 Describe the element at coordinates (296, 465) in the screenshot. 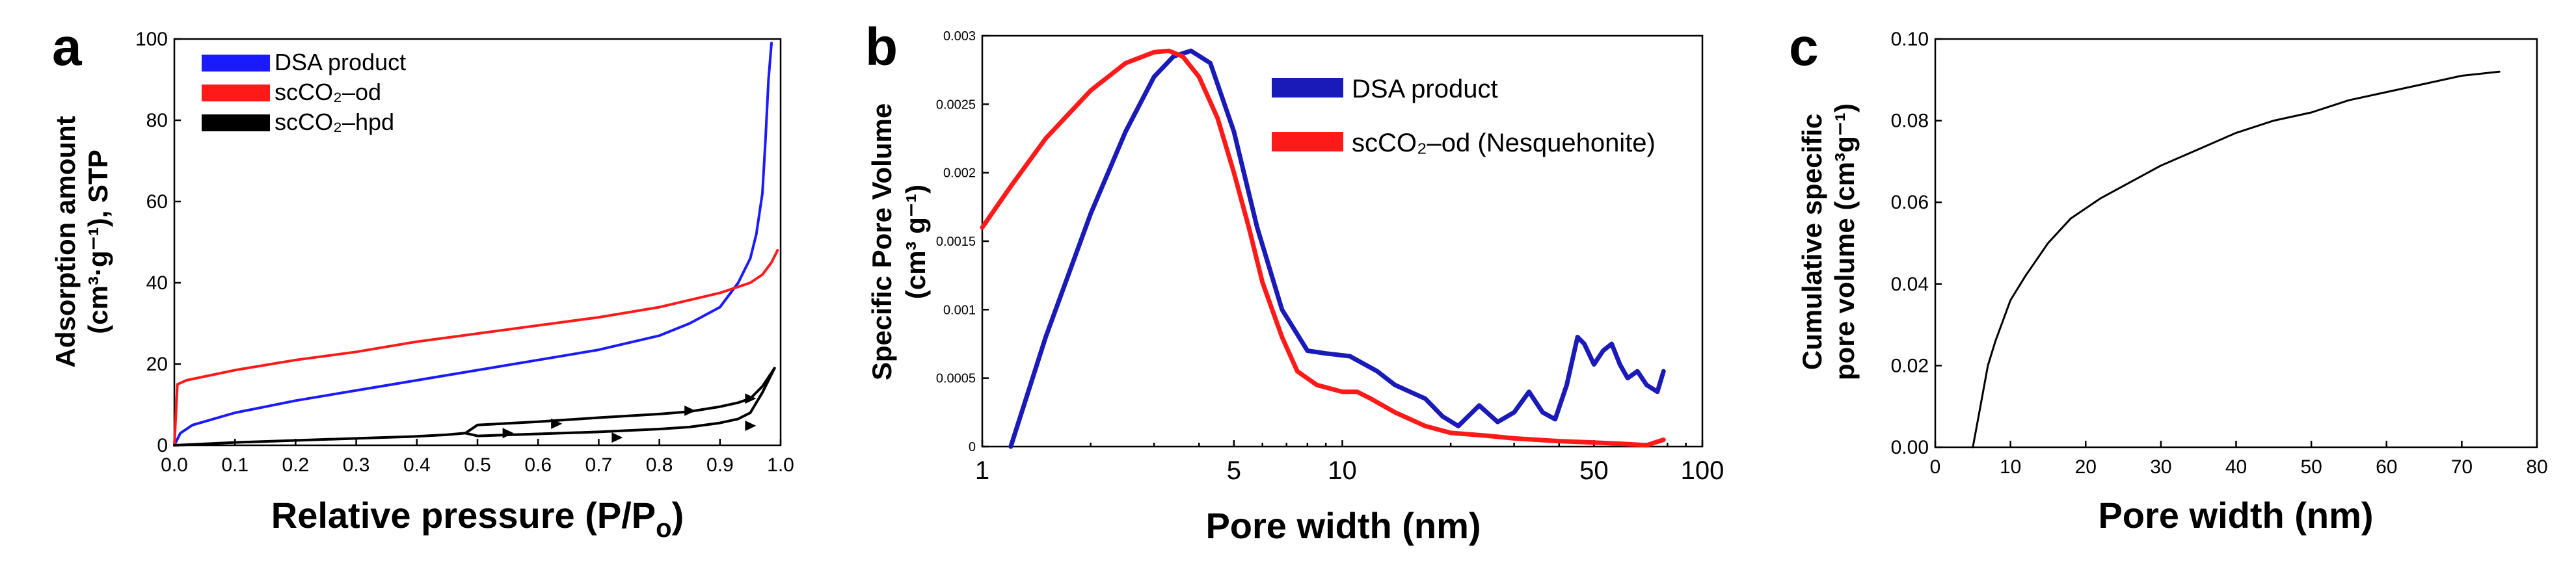

I see `x-tick-label: 0.2` at that location.